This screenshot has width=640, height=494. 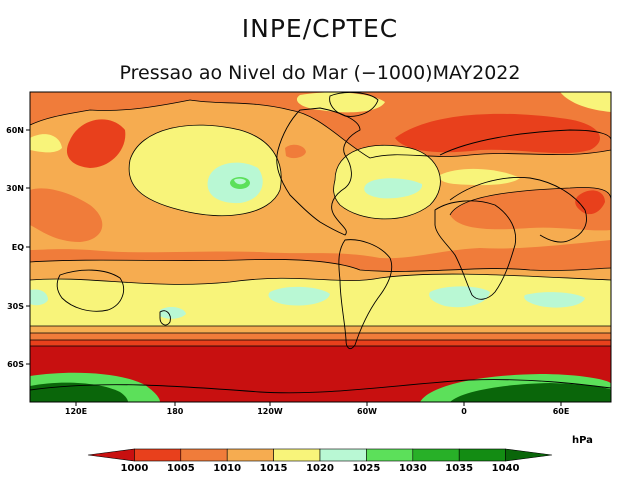 I want to click on greenland-coast, so click(x=354, y=104).